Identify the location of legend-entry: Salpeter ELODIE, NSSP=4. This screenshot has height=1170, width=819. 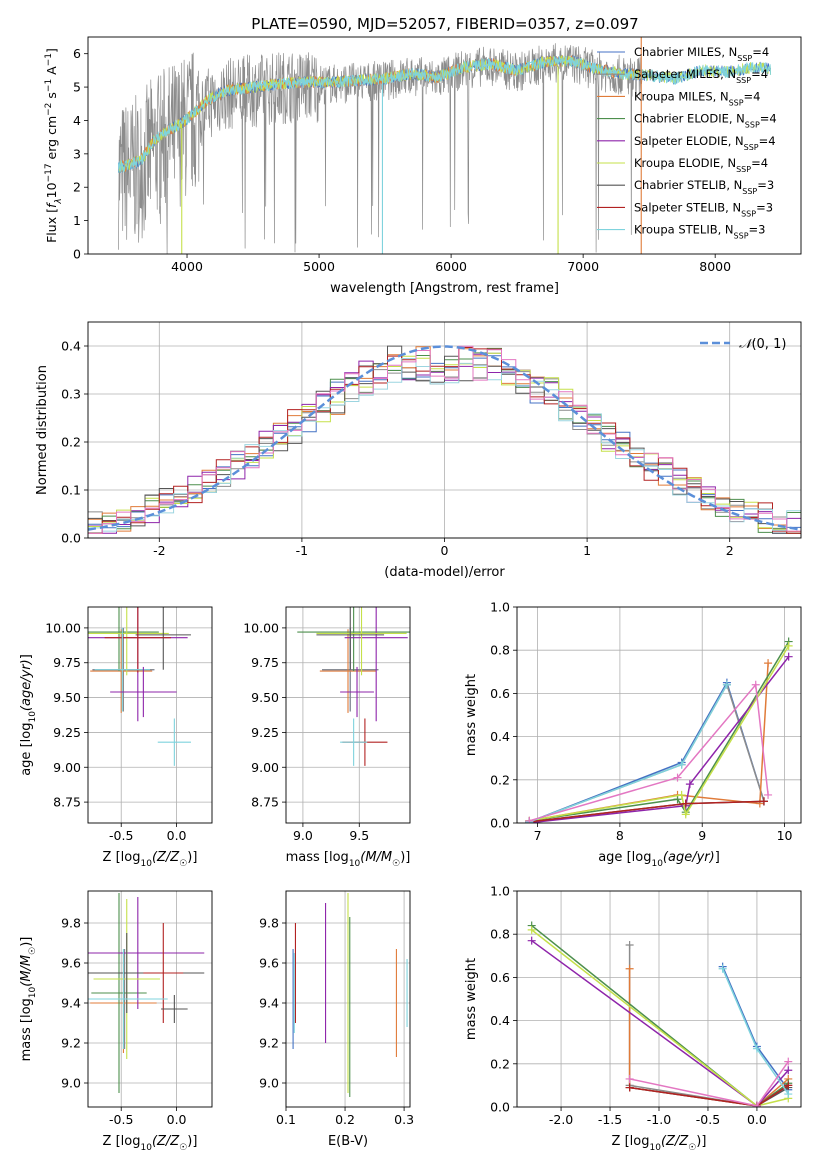
(705, 143).